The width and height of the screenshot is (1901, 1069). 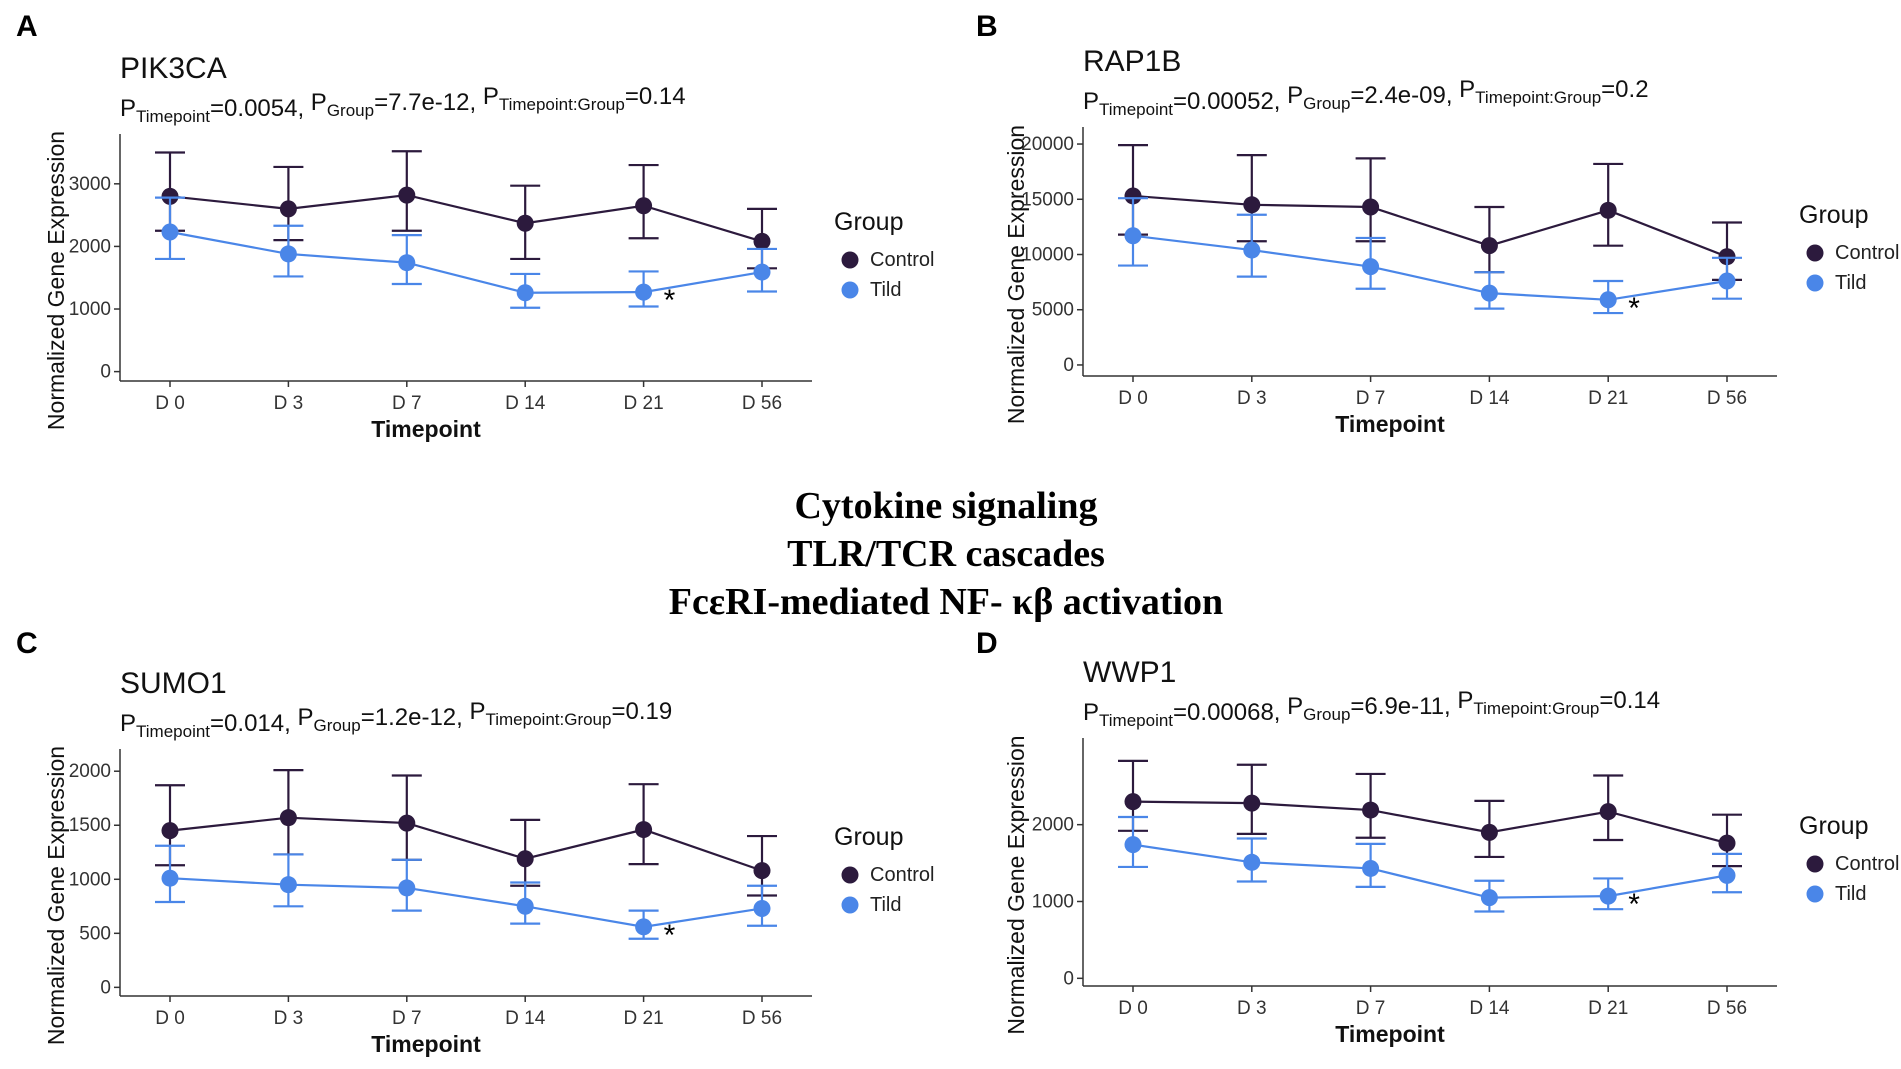 I want to click on p-value-part: =0.00068,, so click(x=1230, y=712).